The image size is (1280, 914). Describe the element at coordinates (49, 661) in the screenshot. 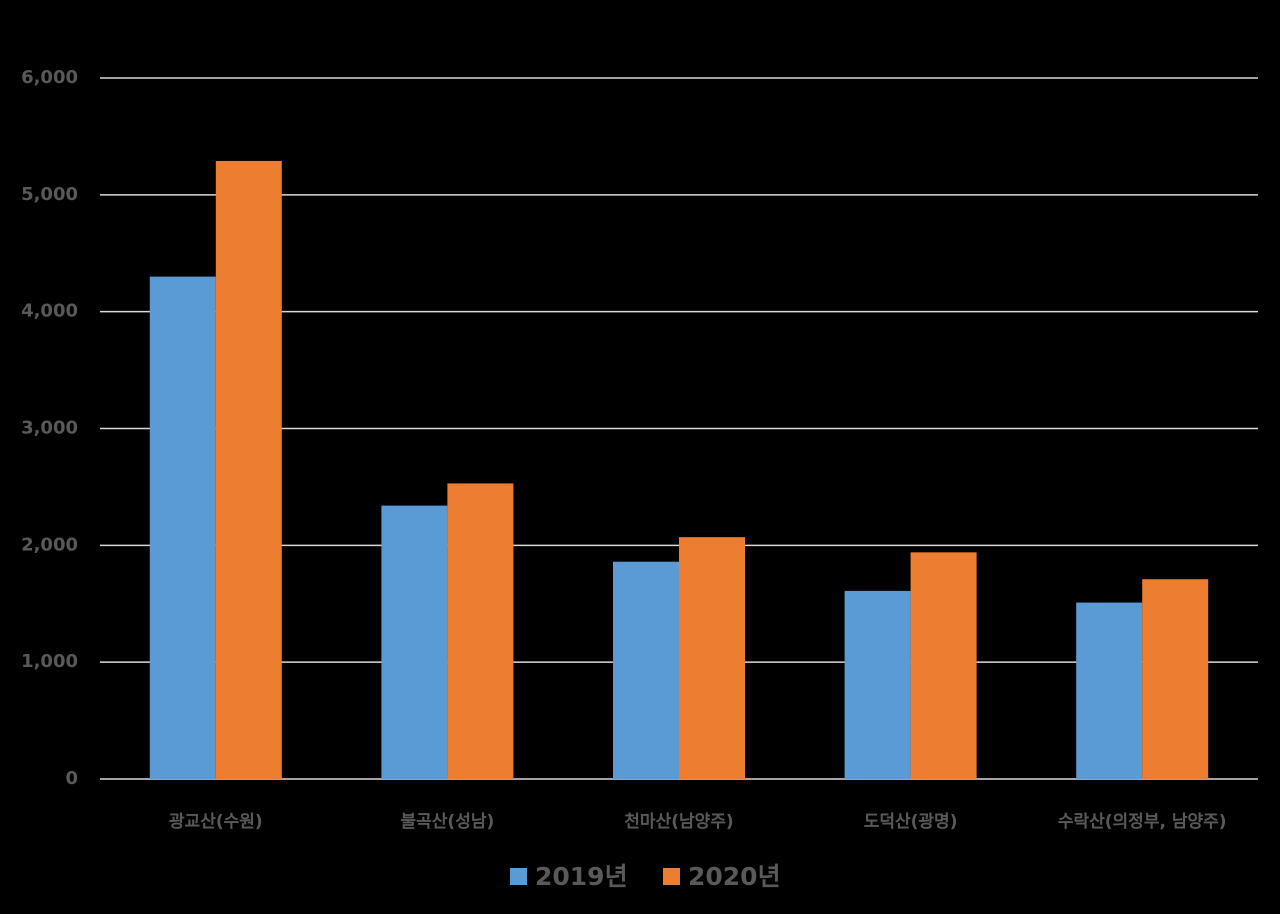

I see `y-tick-label: 1,000` at that location.